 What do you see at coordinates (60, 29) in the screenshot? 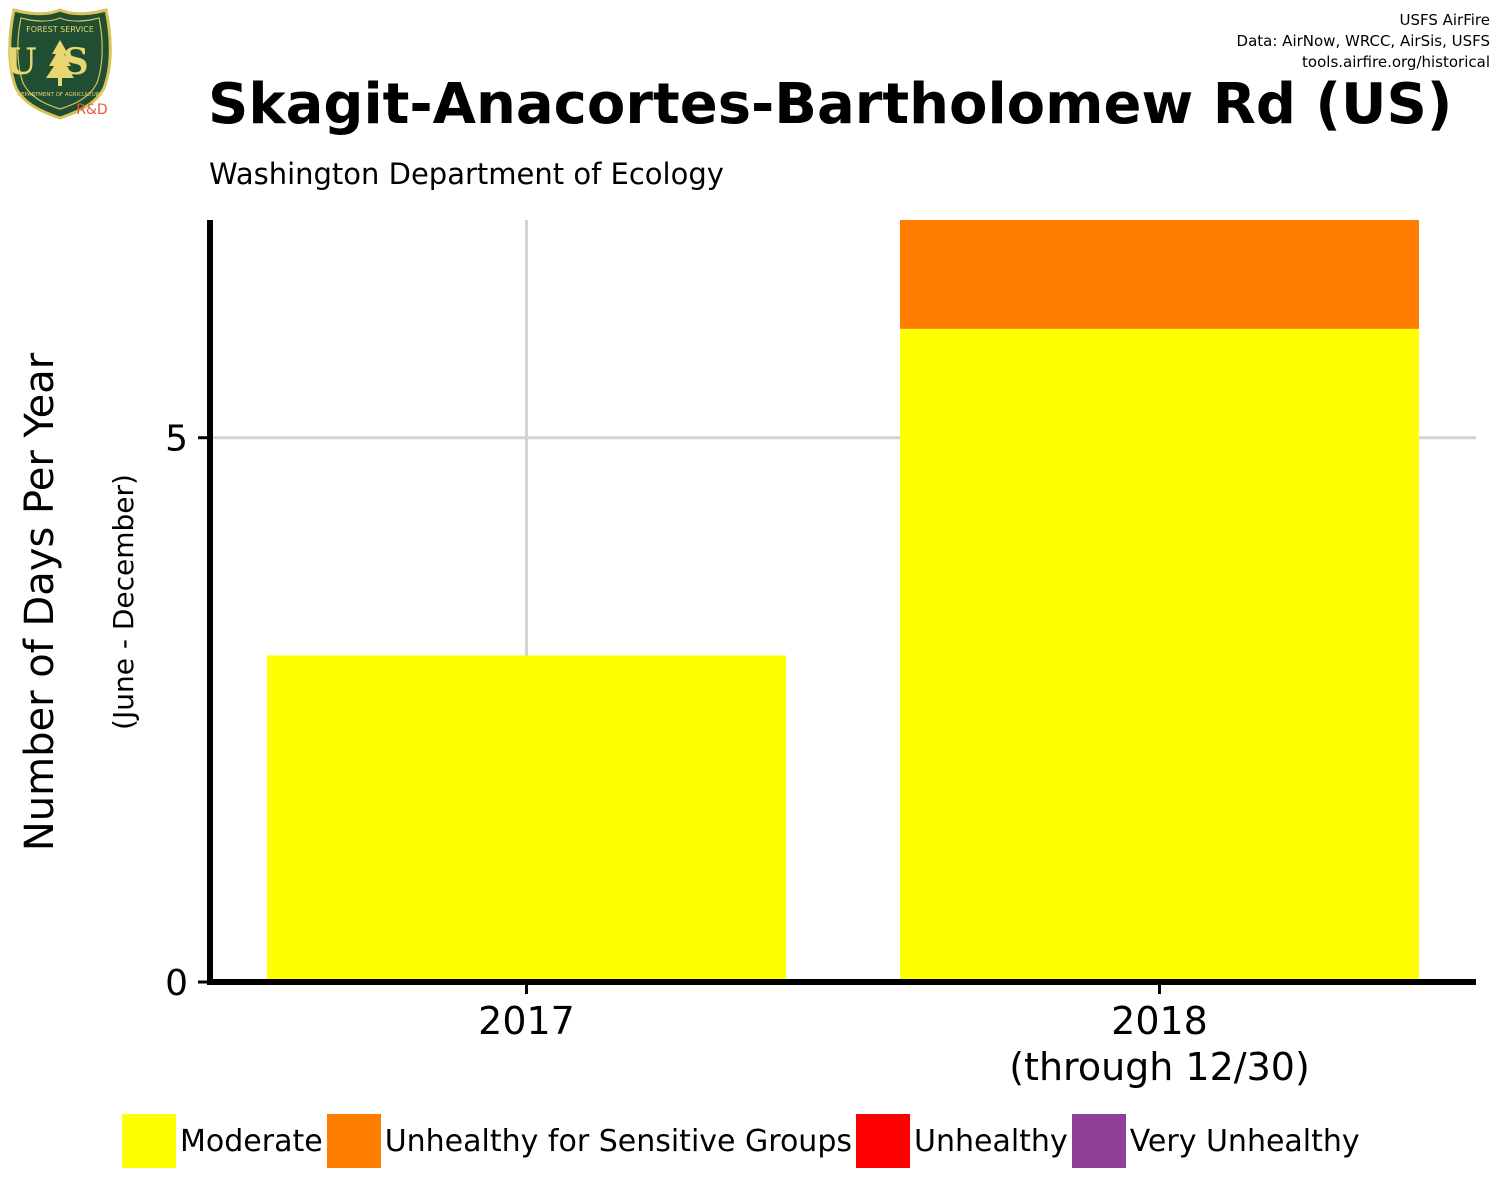
I see `logo-top-text: FOREST SERVICE` at bounding box center [60, 29].